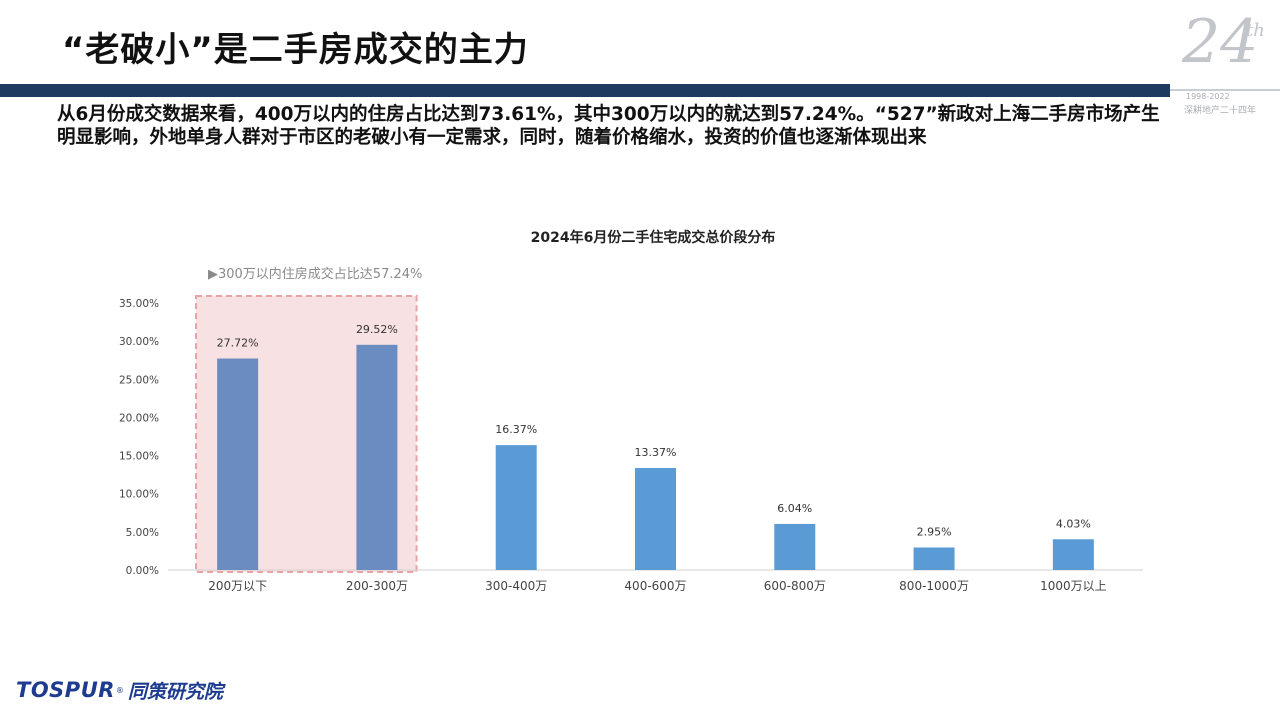 The height and width of the screenshot is (724, 1280). I want to click on y-tick-label: 10.00%, so click(139, 495).